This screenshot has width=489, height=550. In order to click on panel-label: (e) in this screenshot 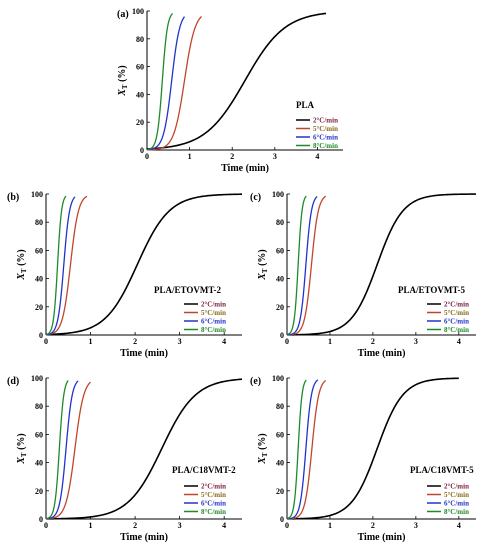, I will do `click(255, 381)`.